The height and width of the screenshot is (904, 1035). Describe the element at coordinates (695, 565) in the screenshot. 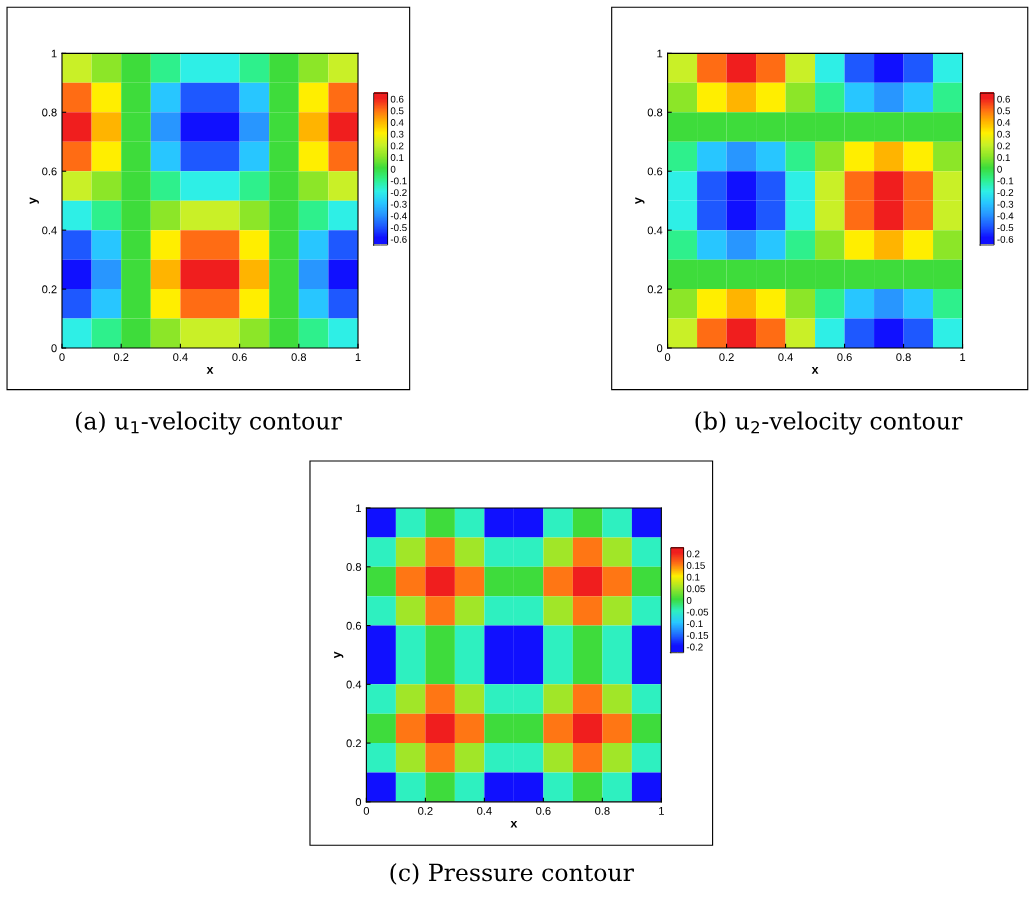

I see `color-bar-label: 0.15` at that location.